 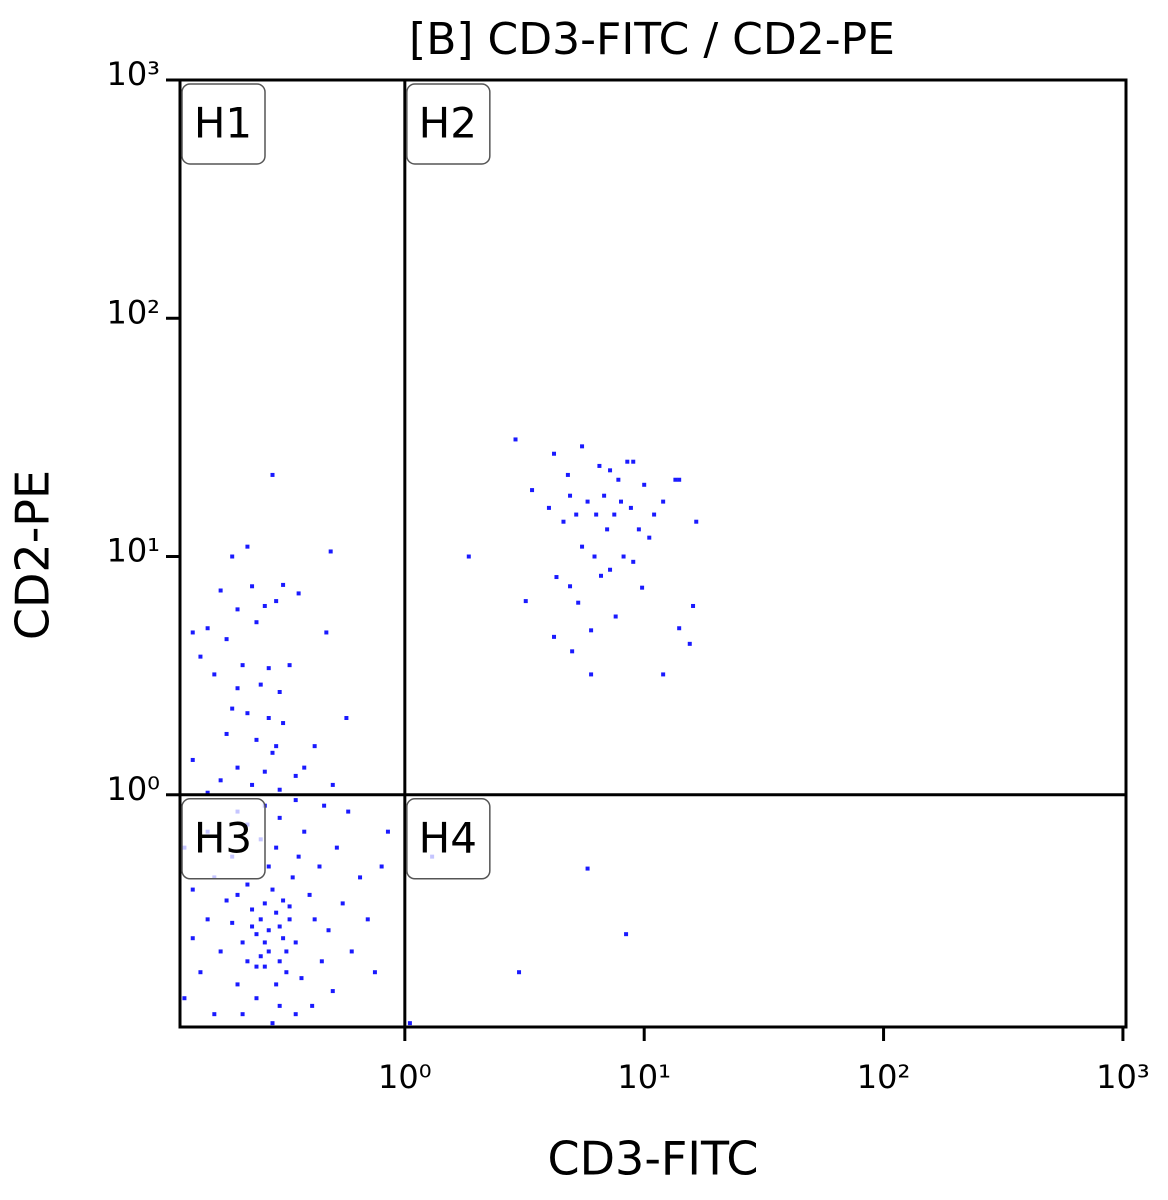 What do you see at coordinates (653, 1159) in the screenshot?
I see `x-axis-label: CD3-FITC` at bounding box center [653, 1159].